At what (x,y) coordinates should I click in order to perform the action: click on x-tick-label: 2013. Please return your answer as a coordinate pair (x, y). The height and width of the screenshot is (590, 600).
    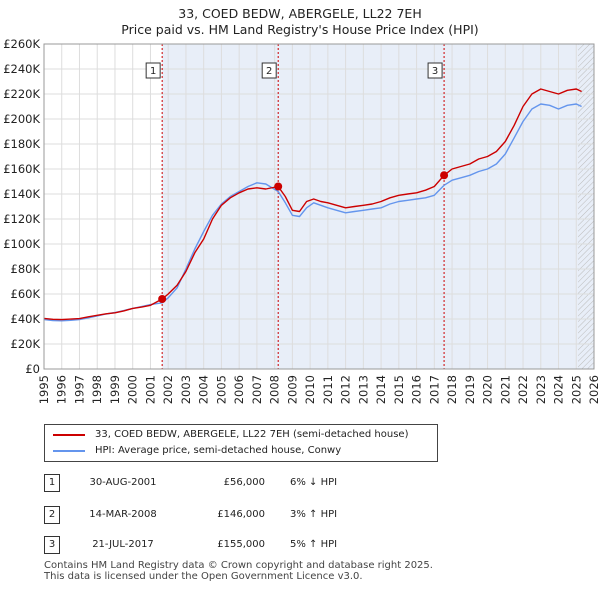
    Looking at the image, I should click on (363, 389).